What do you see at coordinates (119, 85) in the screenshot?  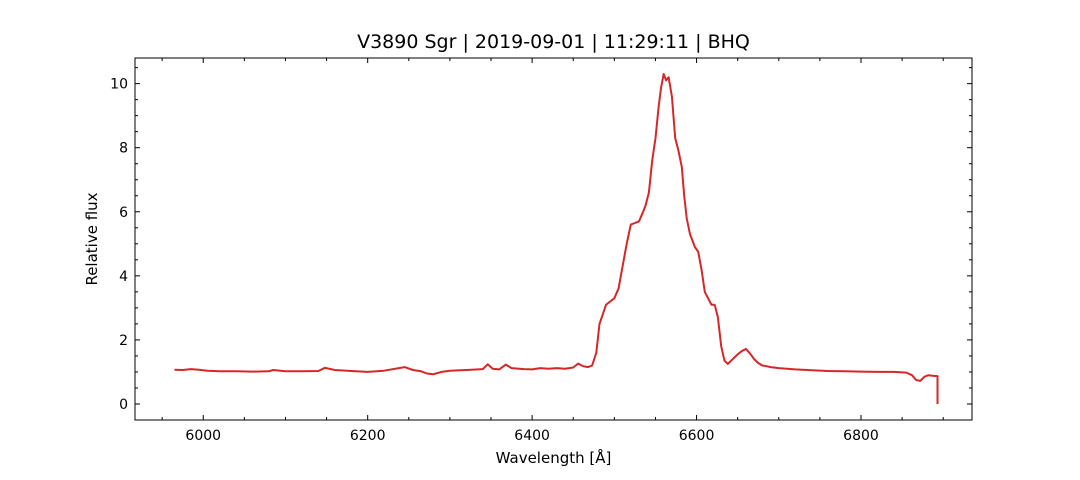 I see `y-tick-label: 10` at bounding box center [119, 85].